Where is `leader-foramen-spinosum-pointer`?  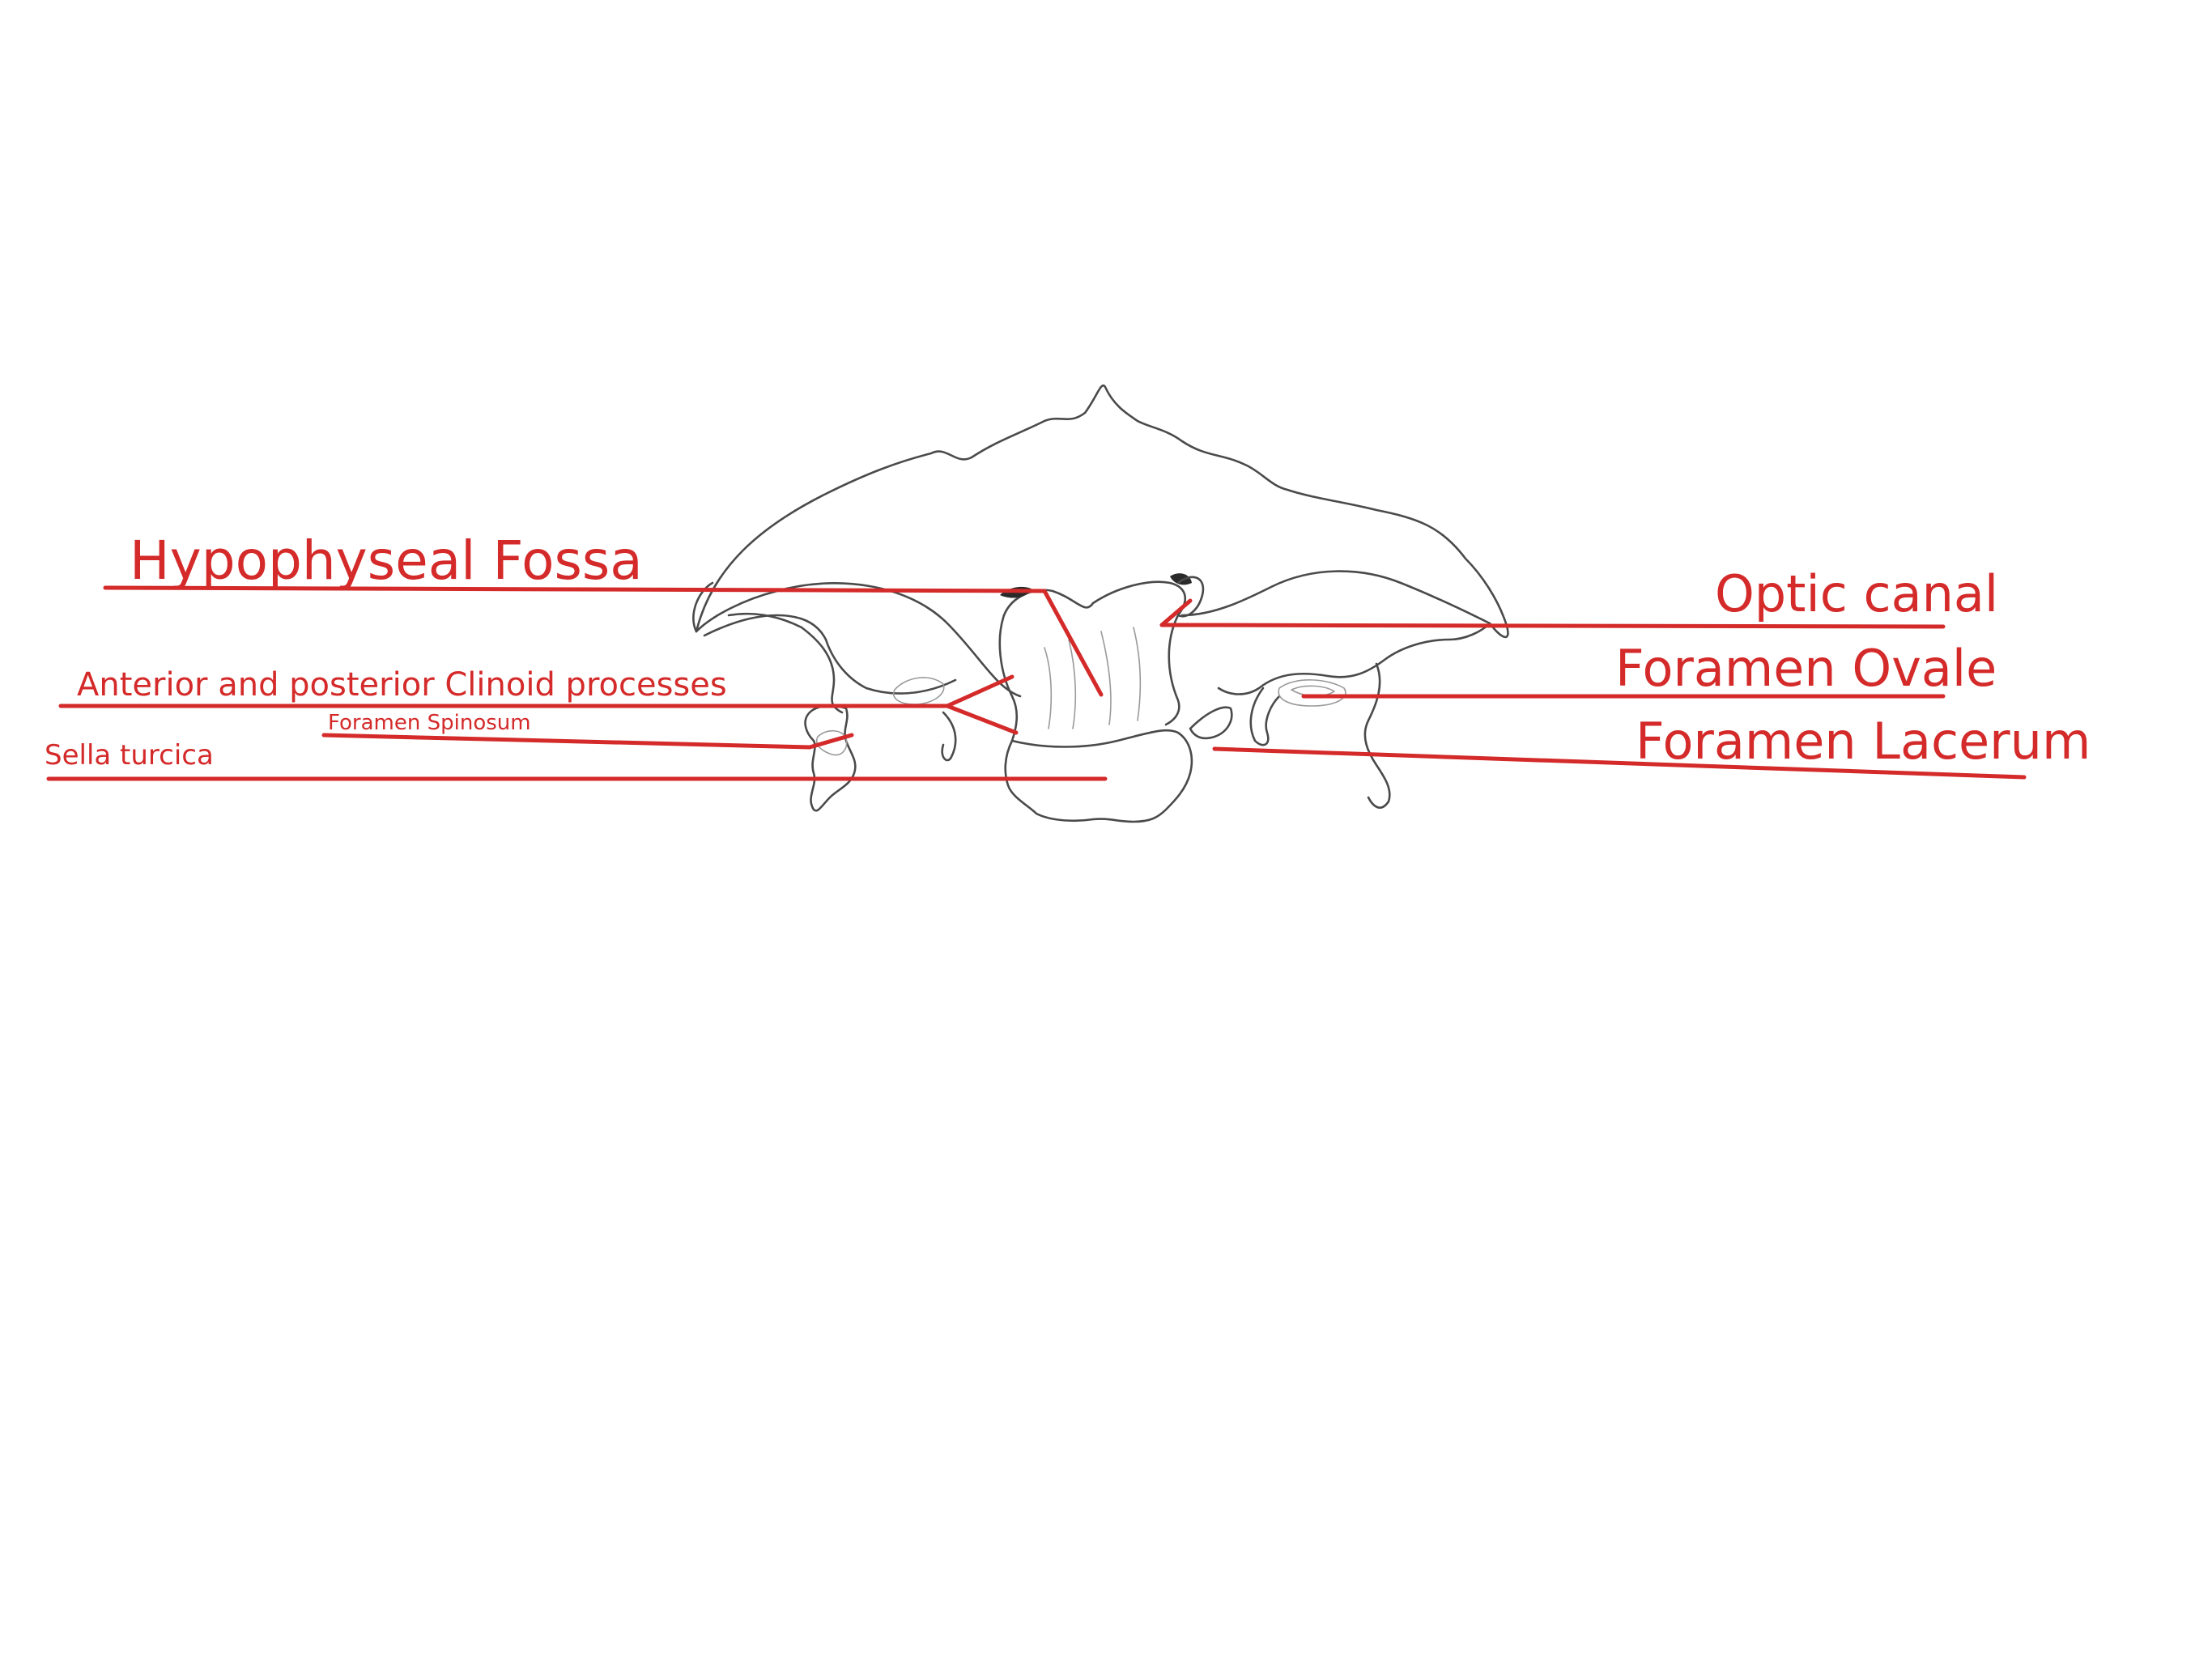 leader-foramen-spinosum-pointer is located at coordinates (831, 741).